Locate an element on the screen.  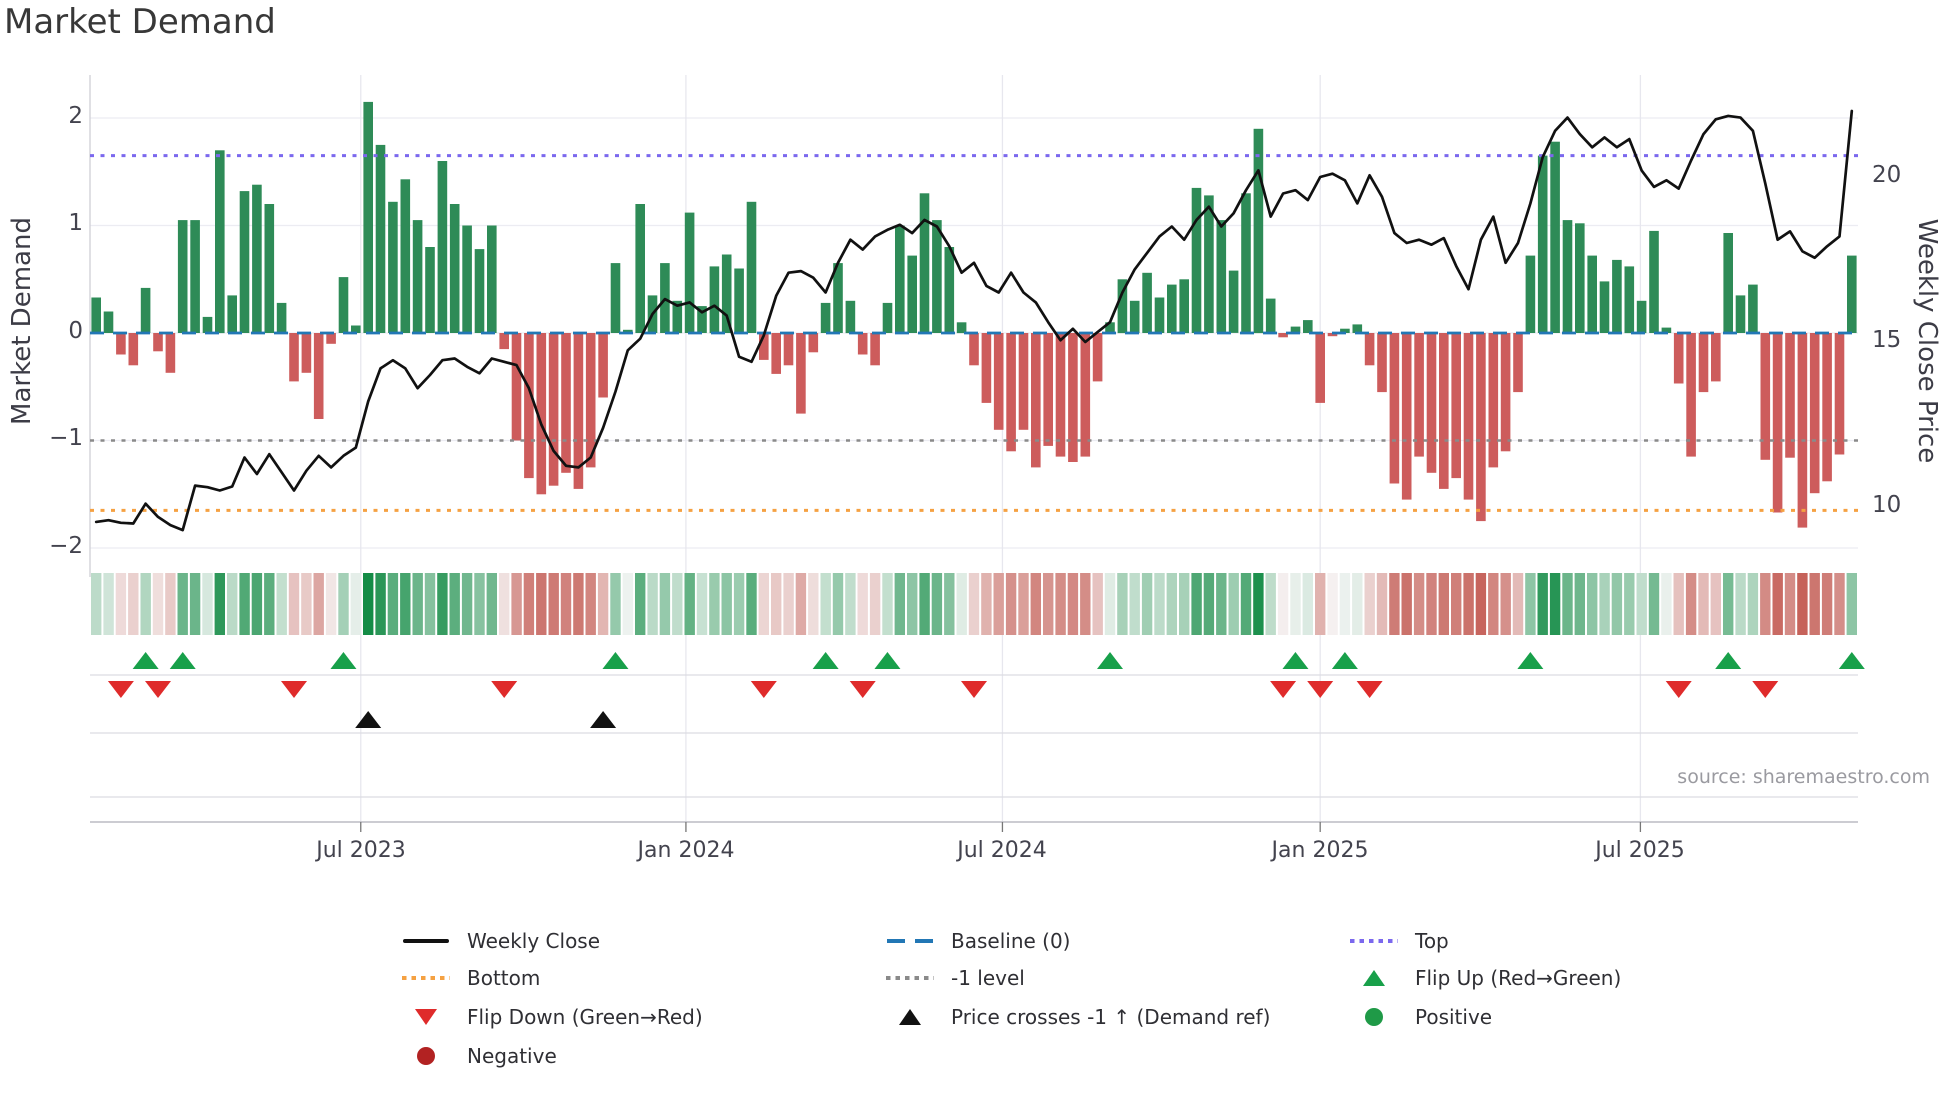
legend-label: Flip Up (Red→Green) is located at coordinates (1518, 978).